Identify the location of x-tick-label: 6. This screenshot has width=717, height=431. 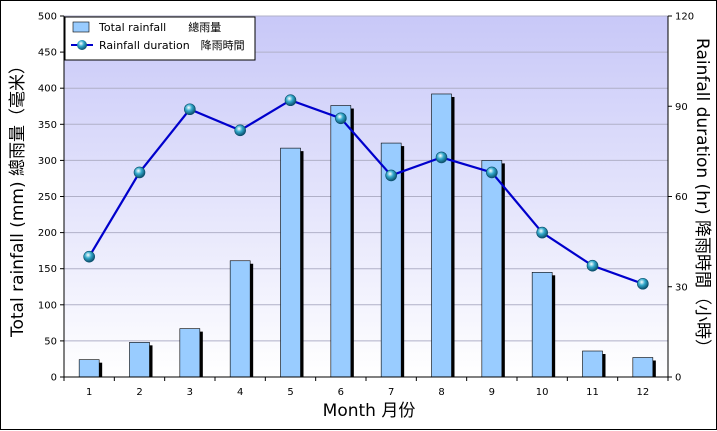
(341, 392).